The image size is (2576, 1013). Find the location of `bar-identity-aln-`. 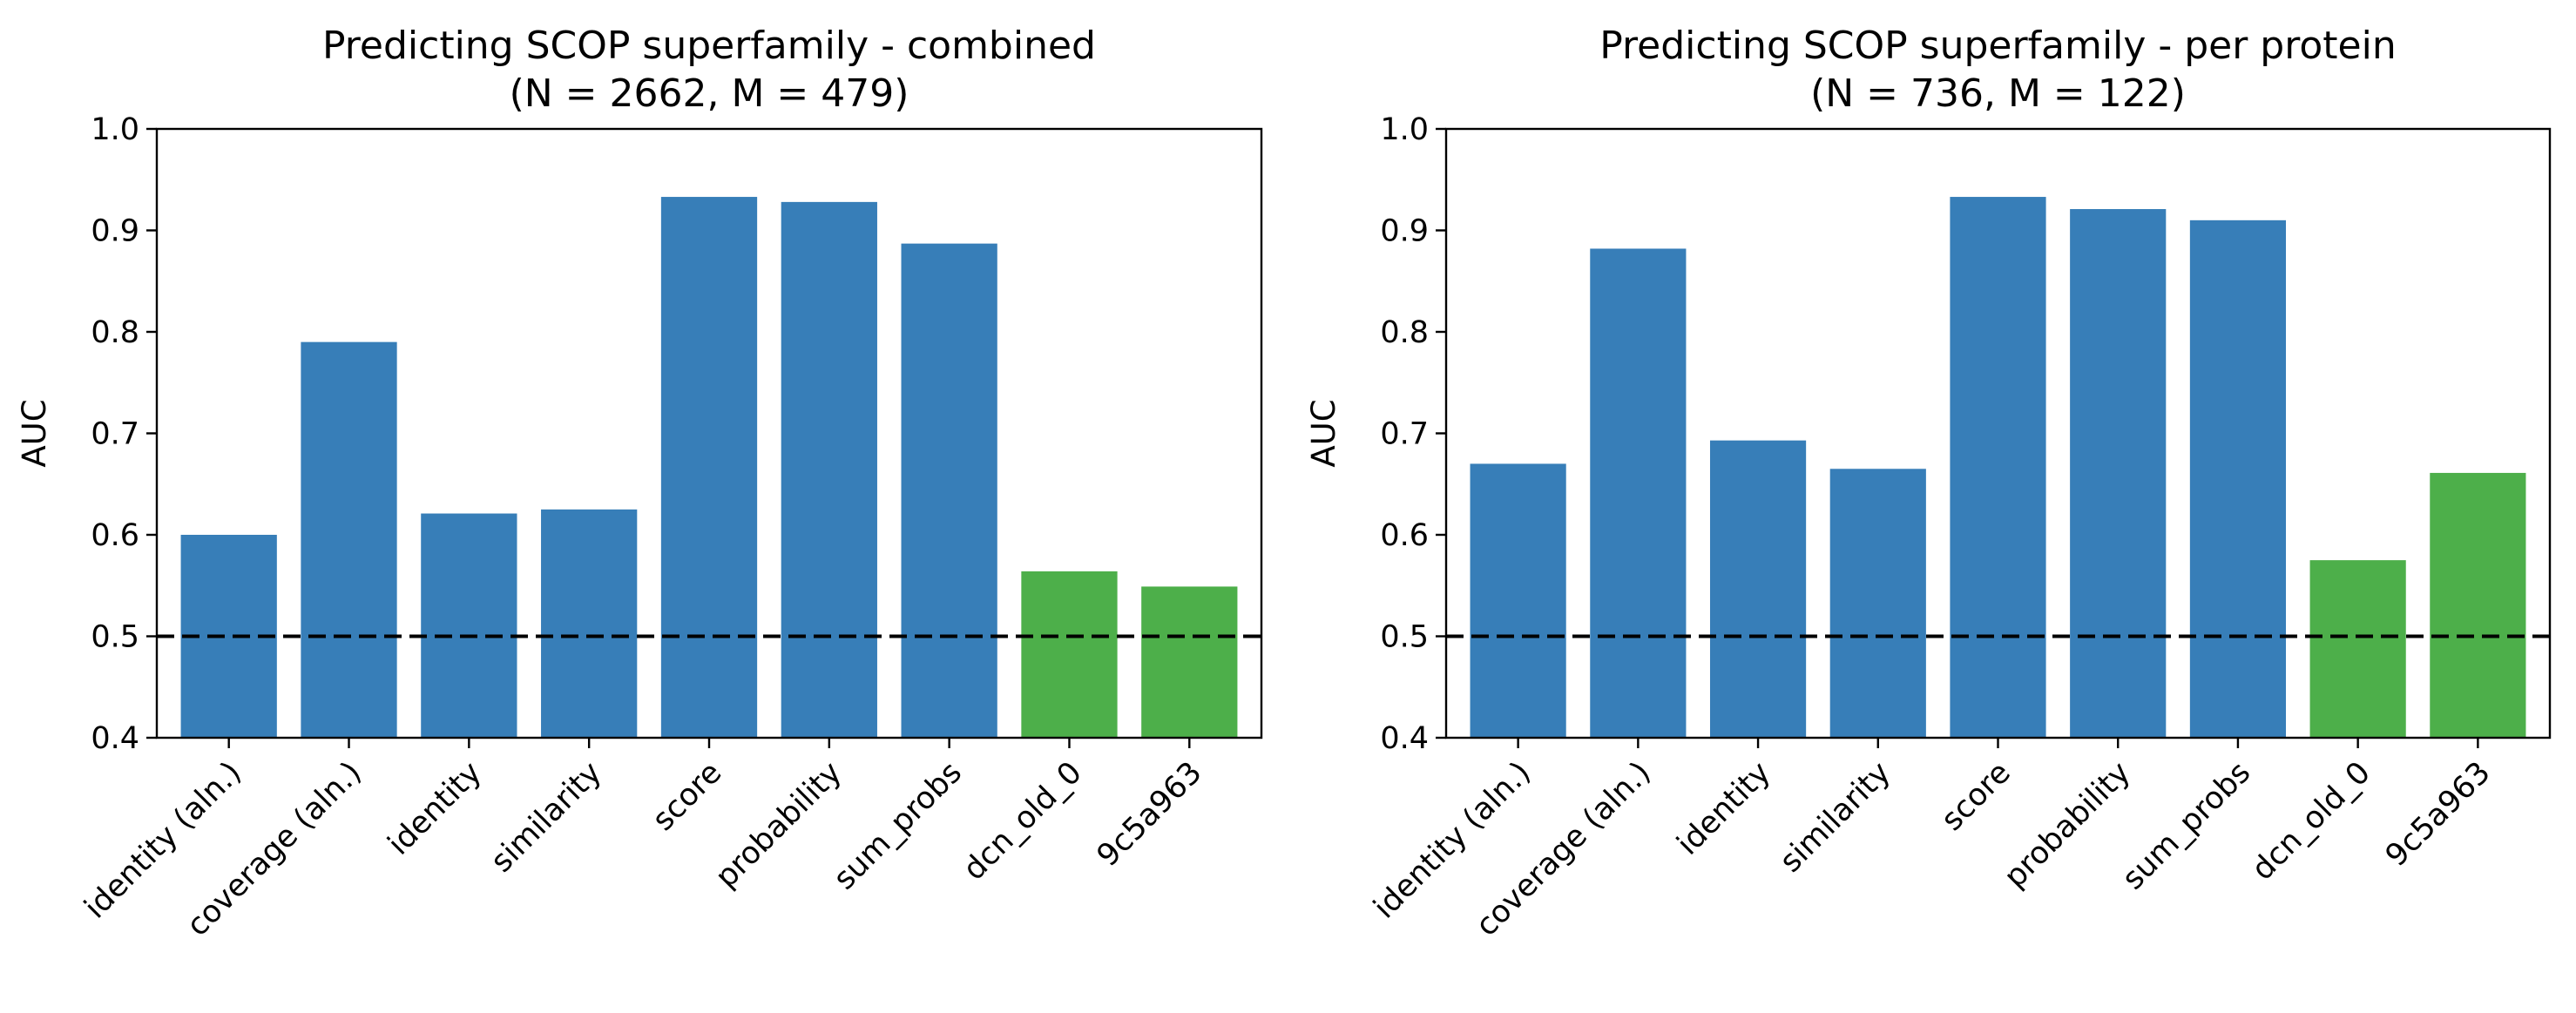

bar-identity-aln- is located at coordinates (1518, 600).